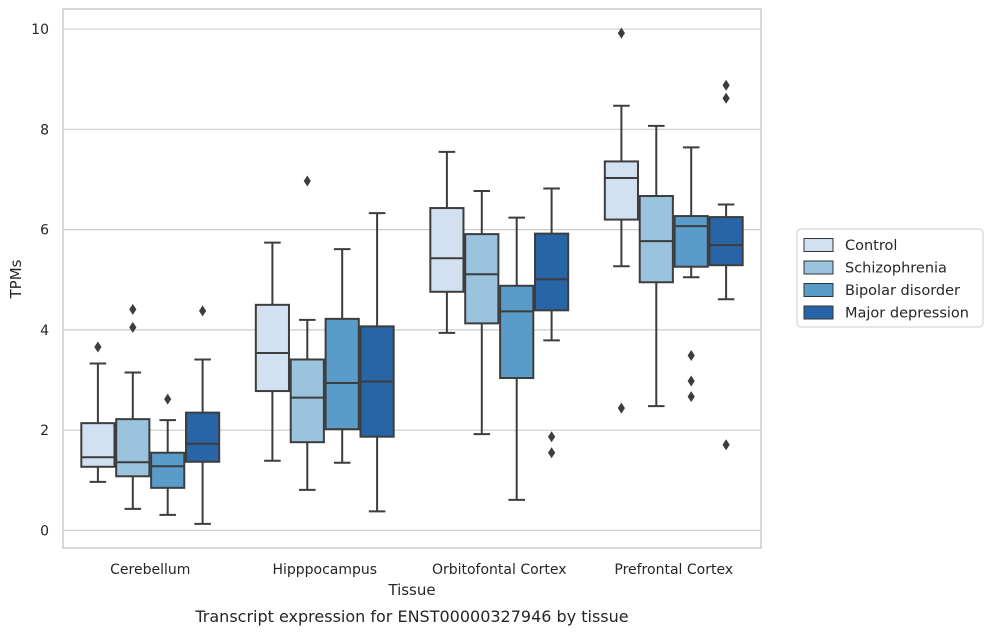  Describe the element at coordinates (411, 590) in the screenshot. I see `x-axis-label: Tissue` at that location.